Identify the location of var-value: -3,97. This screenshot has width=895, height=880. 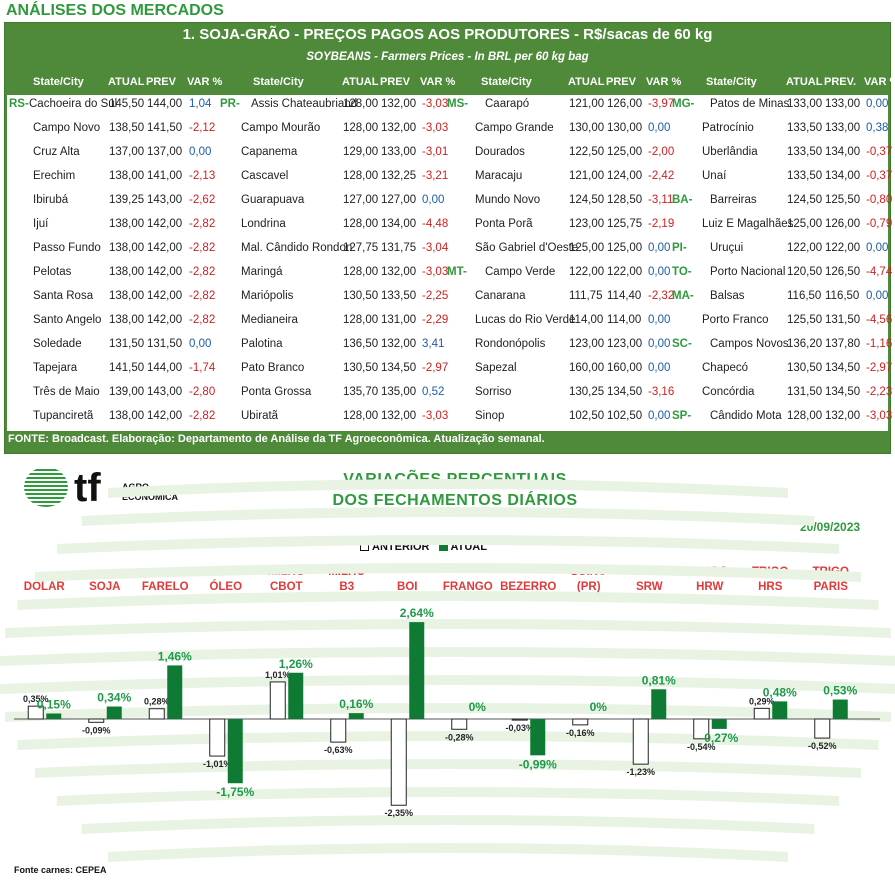
(661, 104).